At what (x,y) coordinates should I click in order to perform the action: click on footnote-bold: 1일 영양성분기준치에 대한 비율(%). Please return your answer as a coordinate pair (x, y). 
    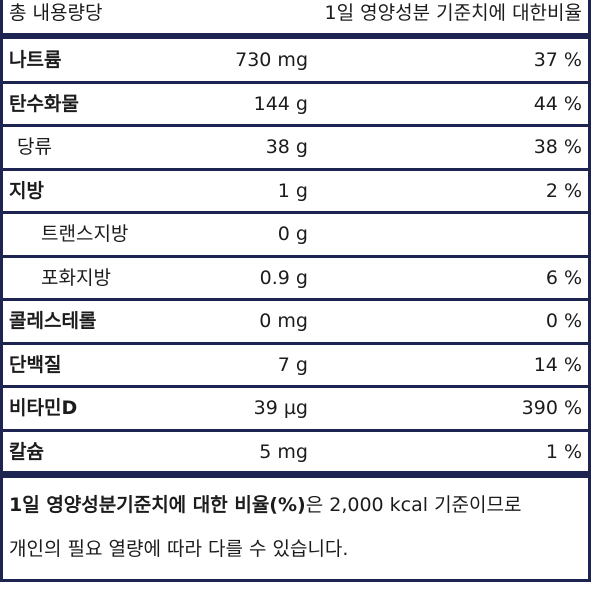
    Looking at the image, I should click on (157, 505).